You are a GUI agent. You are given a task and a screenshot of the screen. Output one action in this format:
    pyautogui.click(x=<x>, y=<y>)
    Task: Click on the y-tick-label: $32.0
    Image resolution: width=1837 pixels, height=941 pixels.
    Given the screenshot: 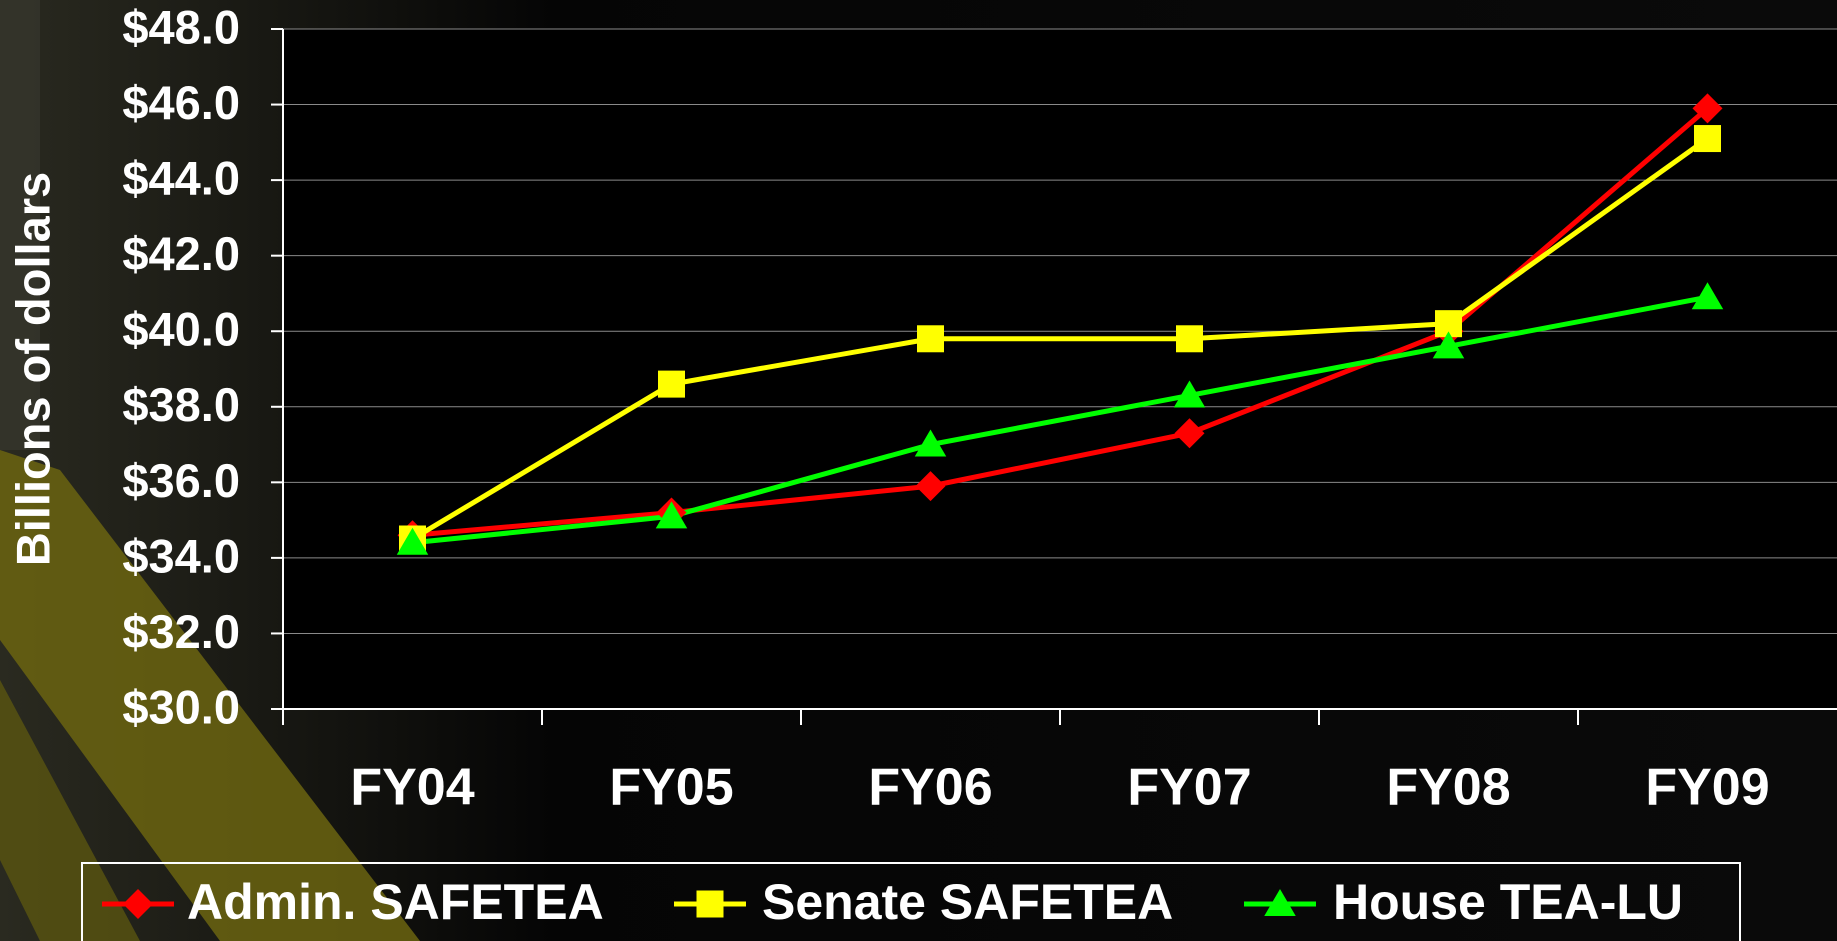 What is the action you would take?
    pyautogui.click(x=181, y=631)
    